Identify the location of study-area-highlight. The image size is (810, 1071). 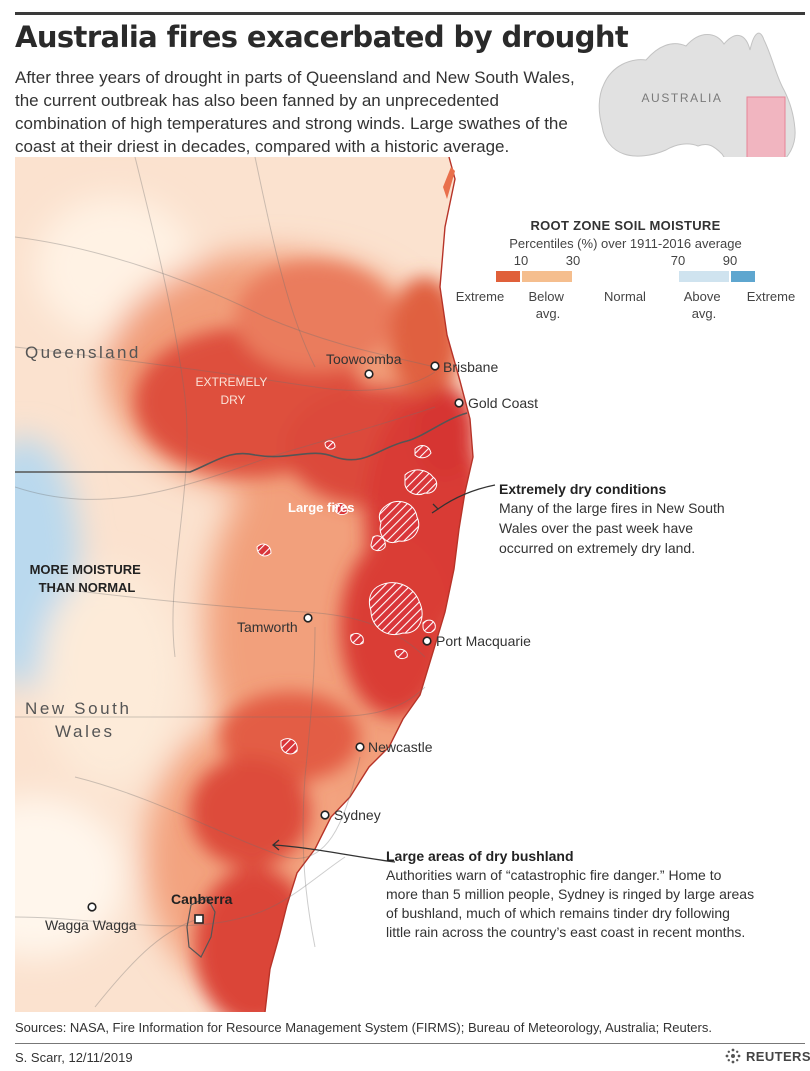
(766, 128).